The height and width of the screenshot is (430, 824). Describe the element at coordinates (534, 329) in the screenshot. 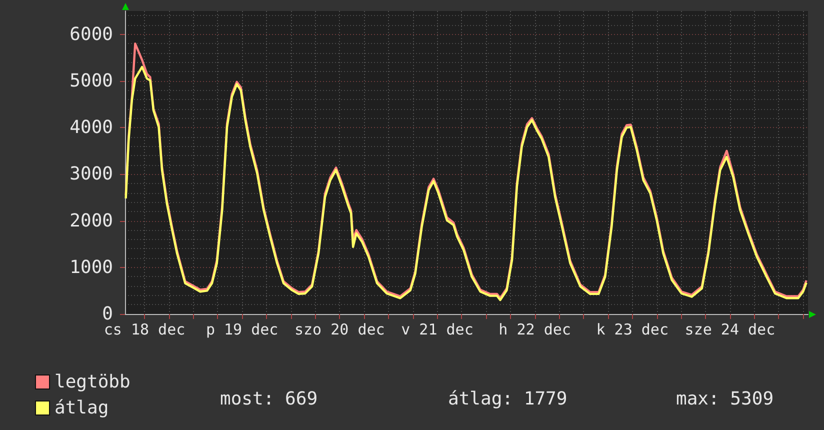

I see `x-tick-label: h 22 dec` at that location.